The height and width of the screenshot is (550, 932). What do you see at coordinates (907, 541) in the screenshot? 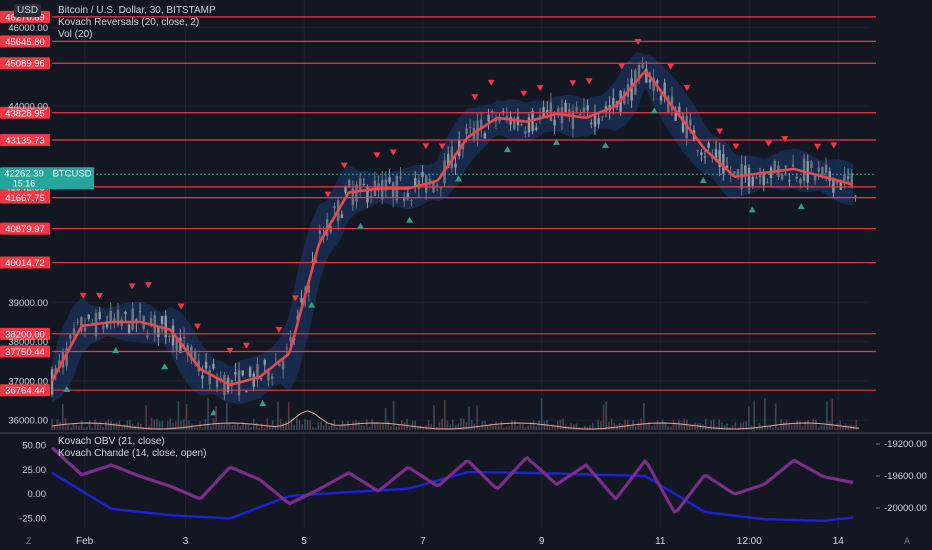
I see `auto-scale-icon: A` at bounding box center [907, 541].